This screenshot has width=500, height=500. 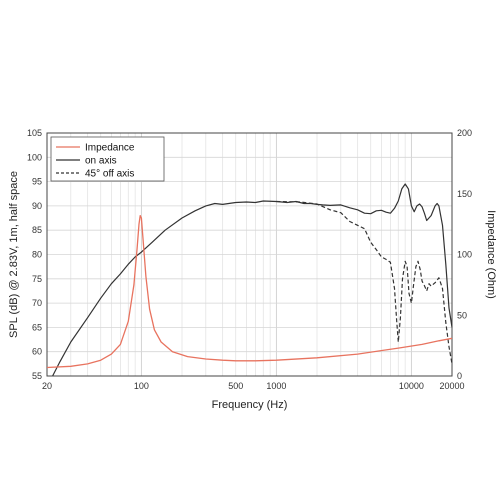 I want to click on y-tick-label: 75, so click(x=37, y=279).